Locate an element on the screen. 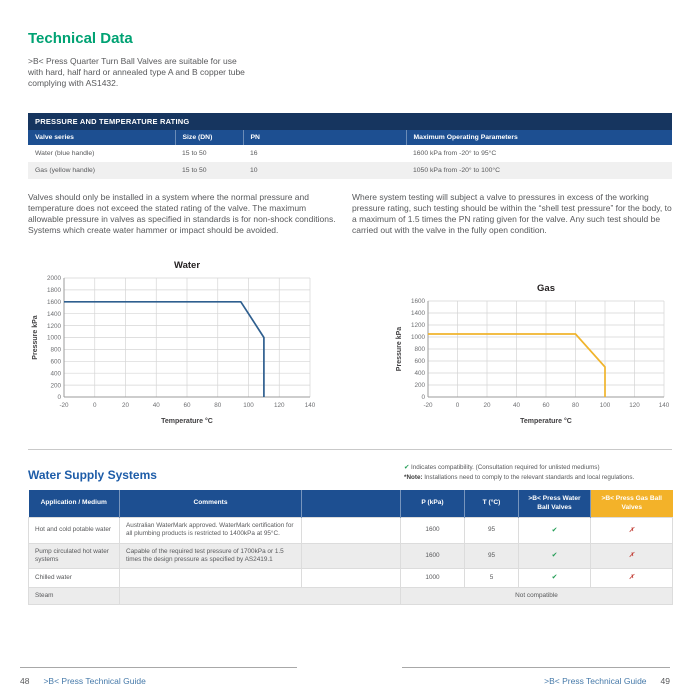 This screenshot has height=700, width=700. svg-text: Pressure kPa is located at coordinates (35, 337).